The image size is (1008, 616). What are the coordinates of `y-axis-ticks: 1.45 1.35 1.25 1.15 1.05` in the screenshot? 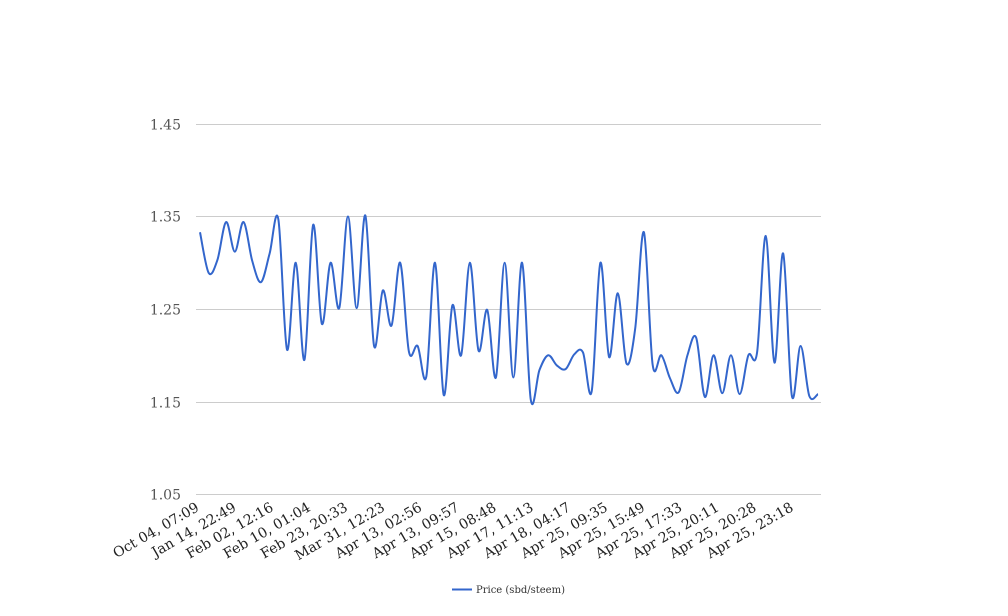 It's located at (165, 311).